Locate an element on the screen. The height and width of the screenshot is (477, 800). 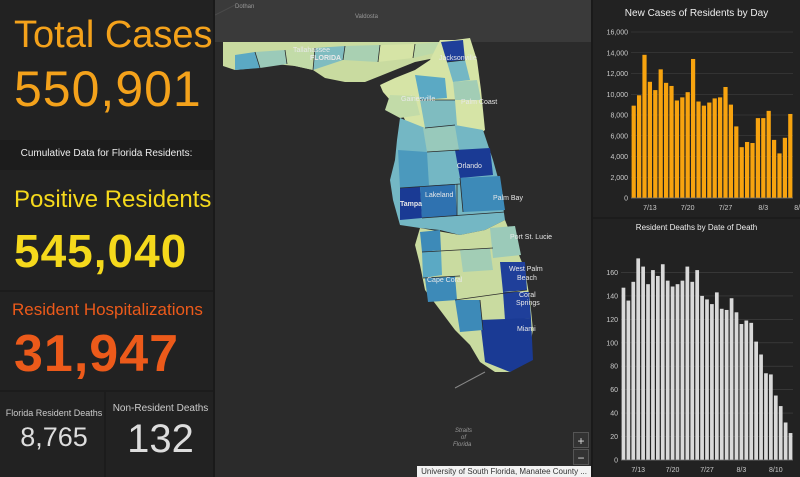
new-cases-y-tick-label: 16,000 is located at coordinates (618, 33).